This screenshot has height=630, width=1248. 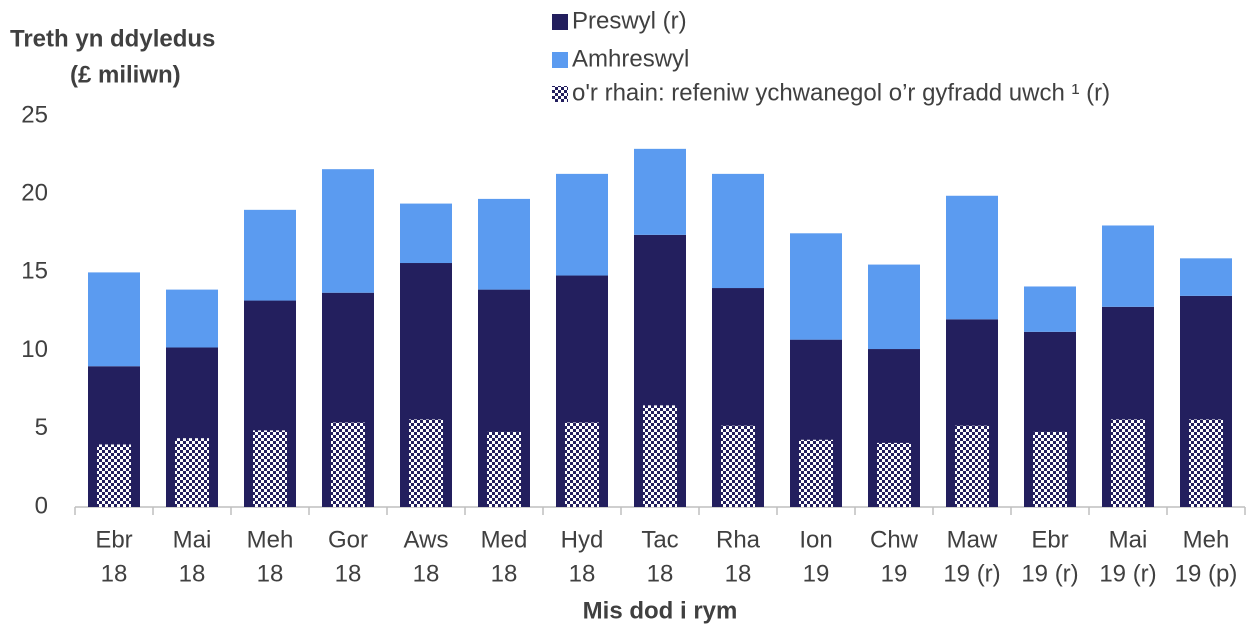 What do you see at coordinates (738, 539) in the screenshot?
I see `x-tick-label: Rha` at bounding box center [738, 539].